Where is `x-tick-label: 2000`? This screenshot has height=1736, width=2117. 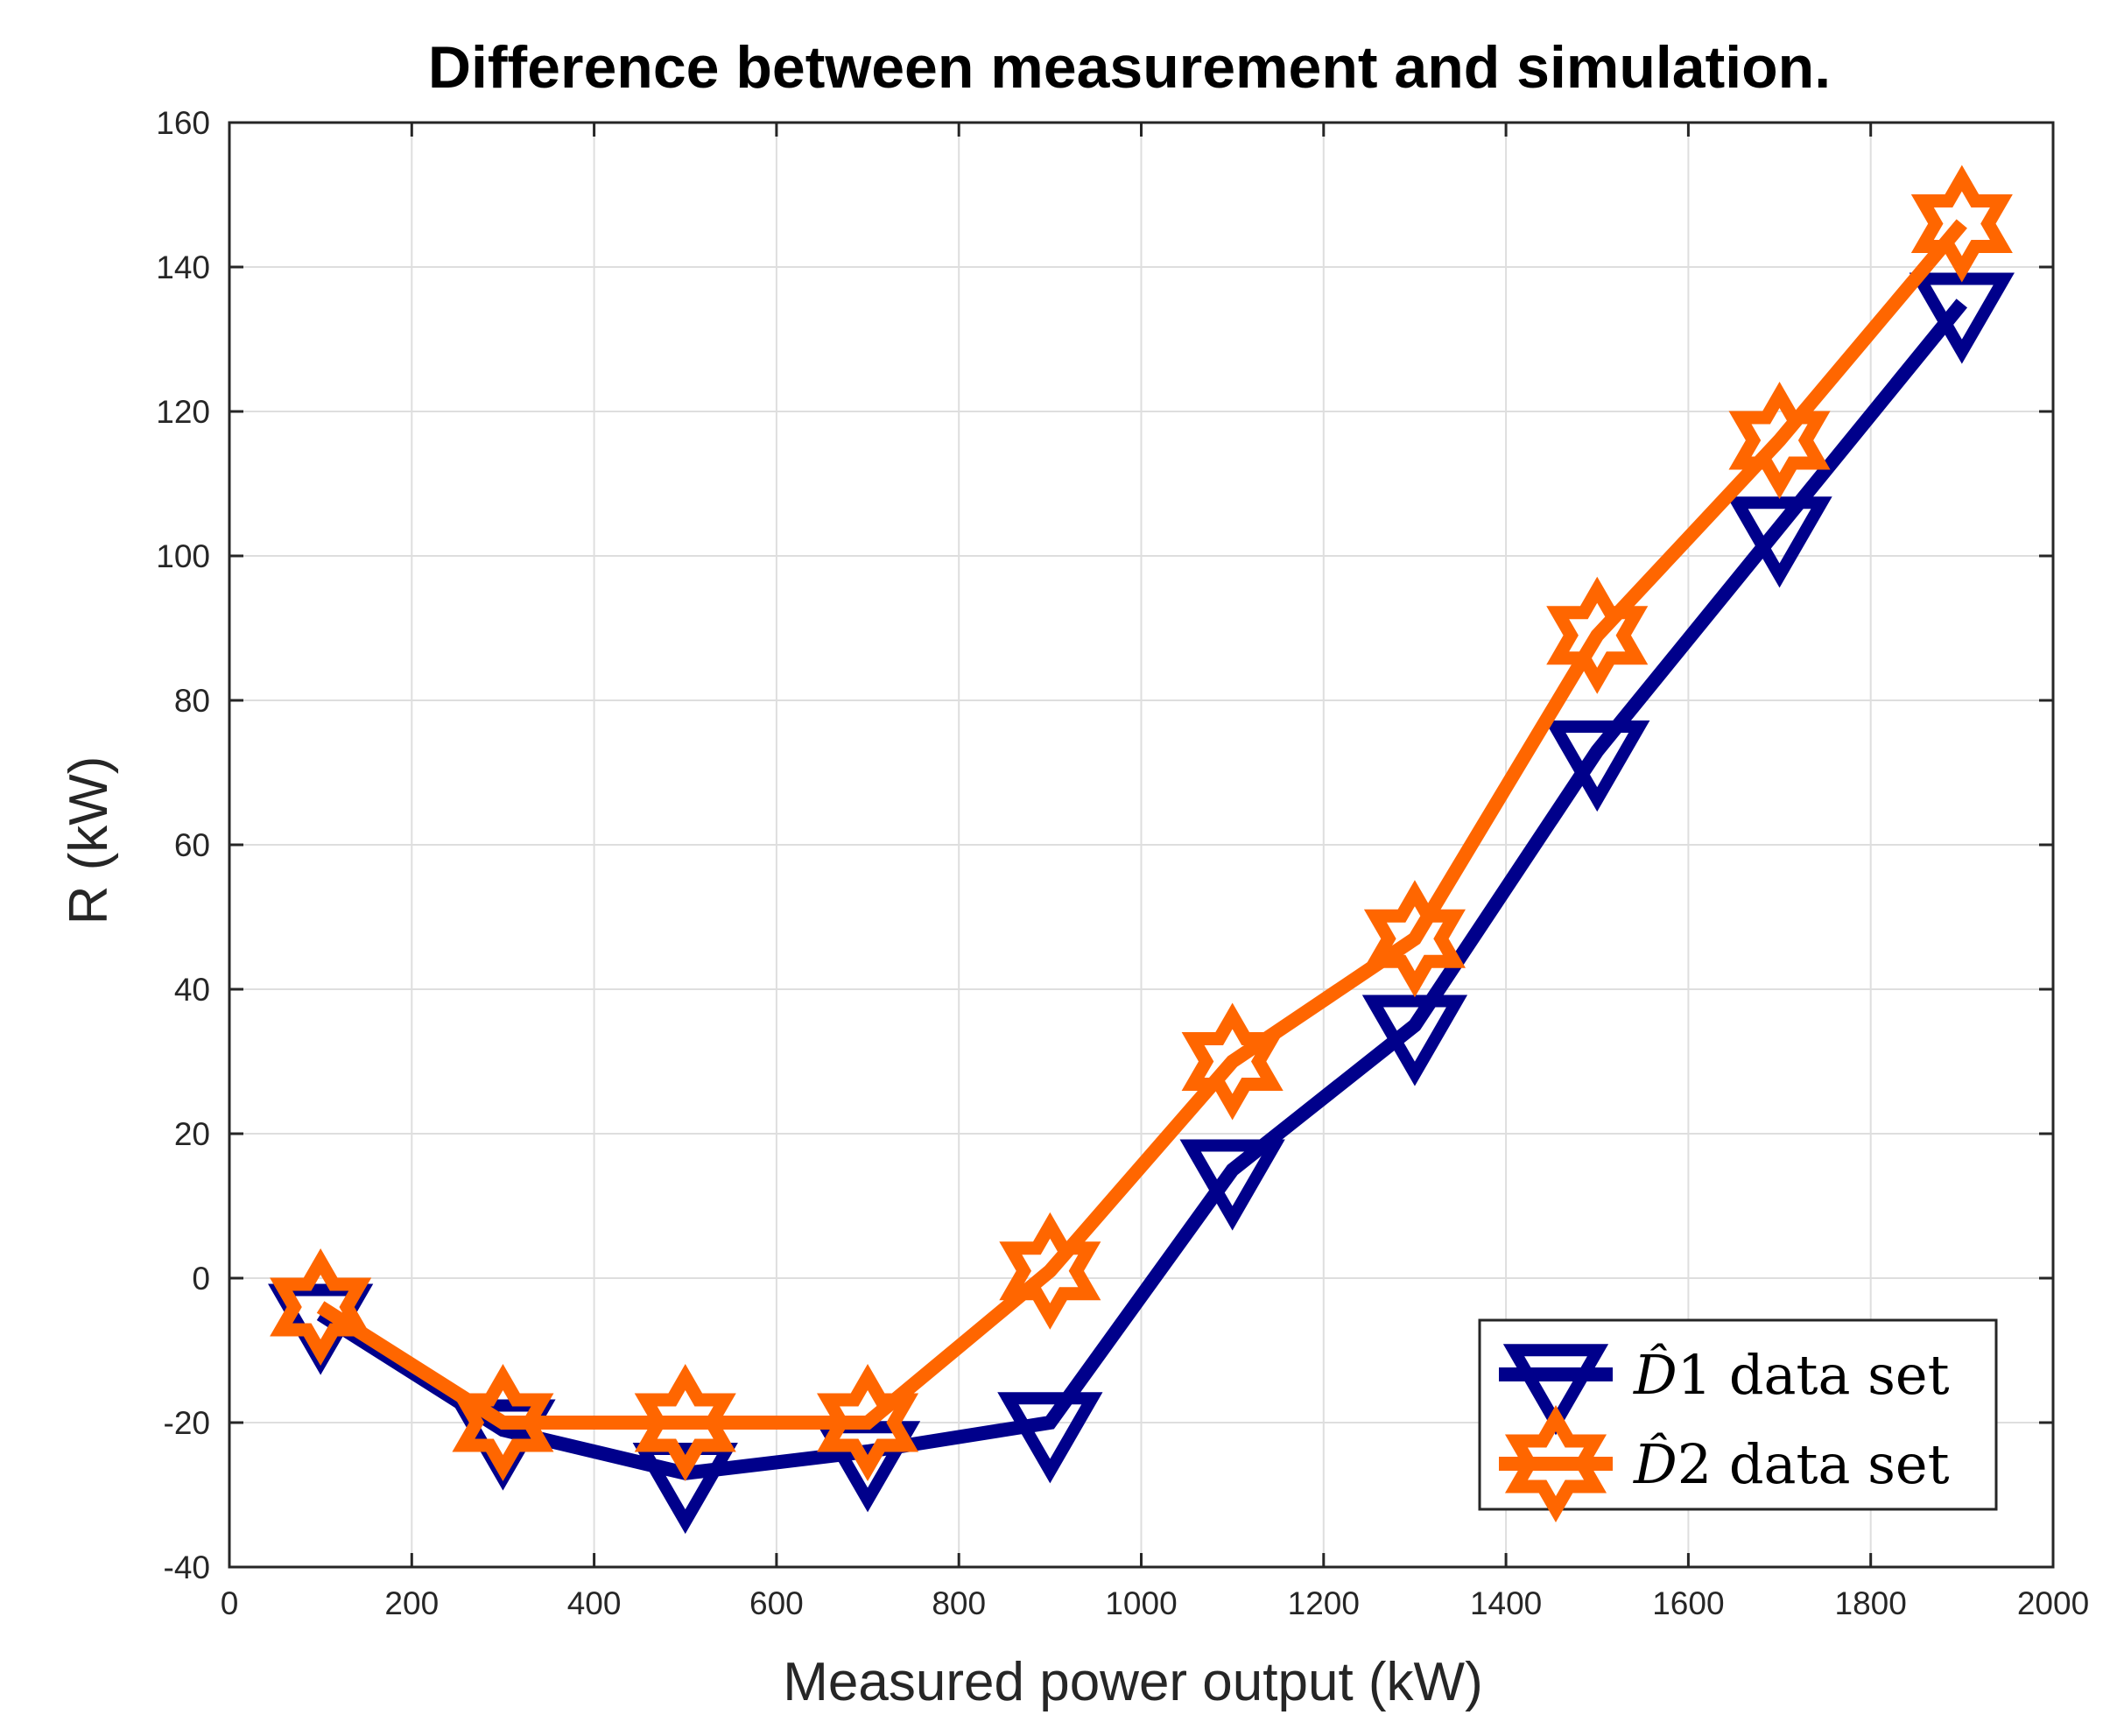 x-tick-label: 2000 is located at coordinates (2053, 1603).